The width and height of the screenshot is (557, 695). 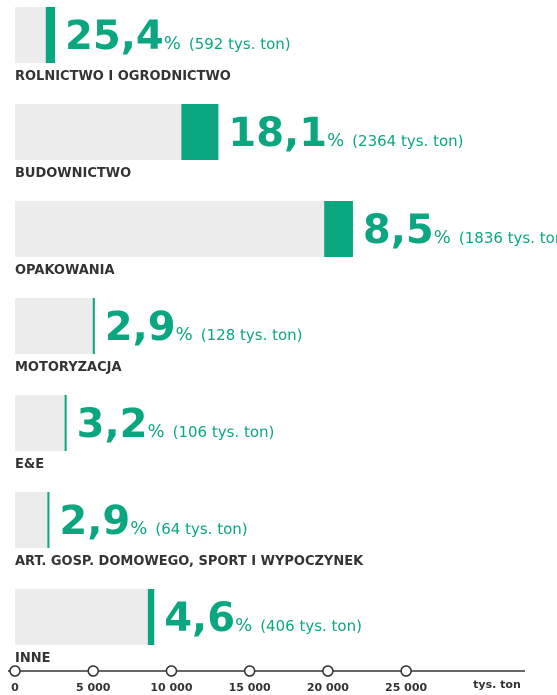 What do you see at coordinates (201, 529) in the screenshot?
I see `recycled-label: (64 tys. ton)` at bounding box center [201, 529].